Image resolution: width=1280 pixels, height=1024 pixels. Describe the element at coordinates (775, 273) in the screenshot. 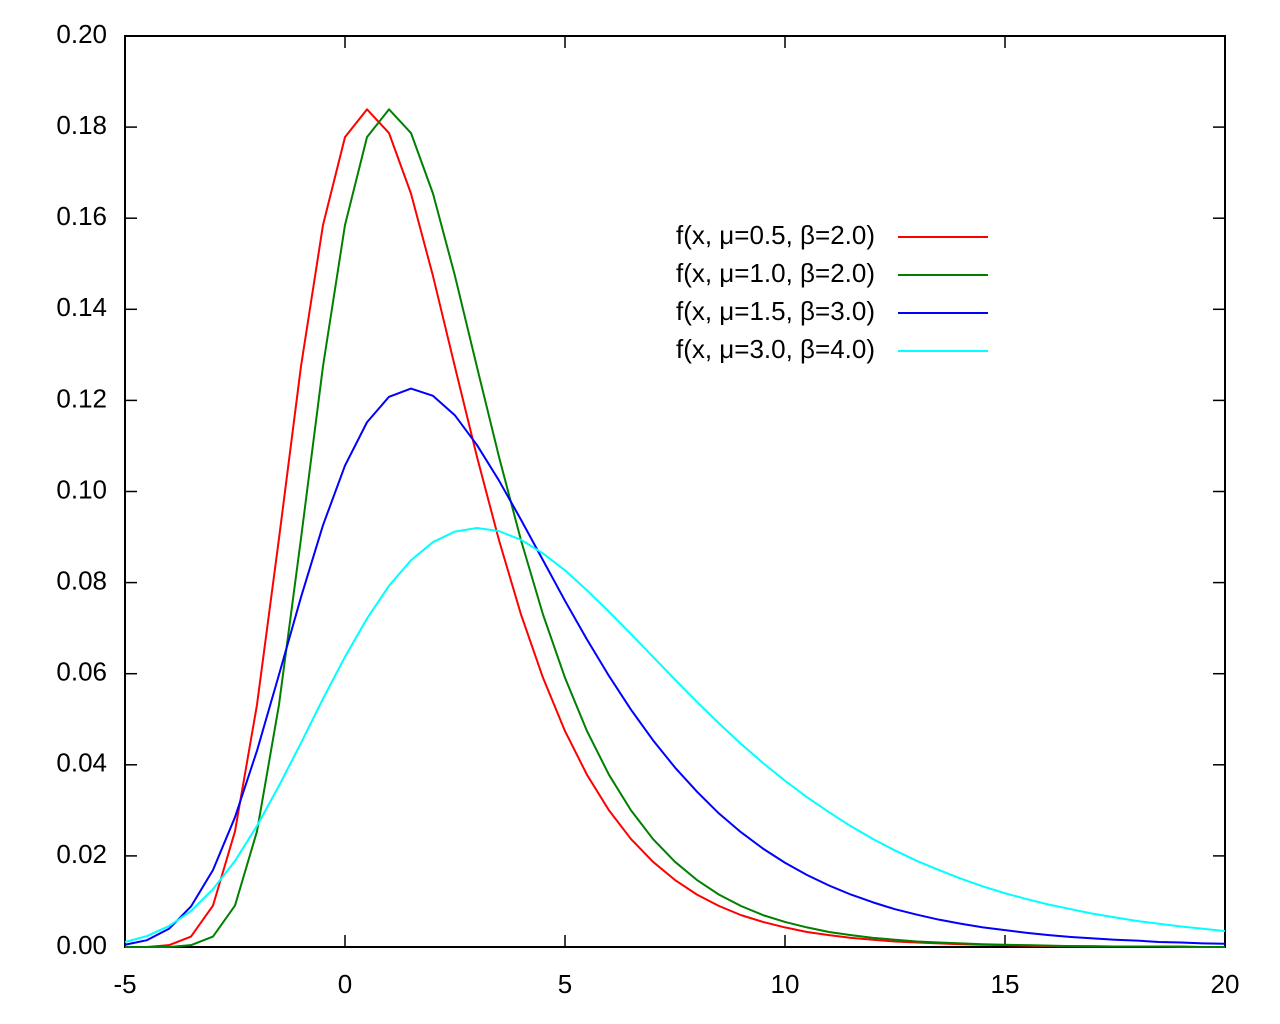

I see `legend-label: f(x, μ=1.0, β=2.0)` at that location.